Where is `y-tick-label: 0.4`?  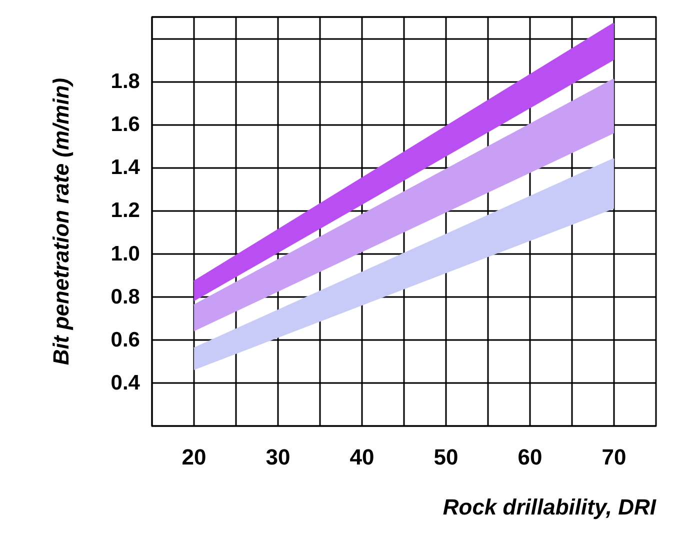 y-tick-label: 0.4 is located at coordinates (125, 382).